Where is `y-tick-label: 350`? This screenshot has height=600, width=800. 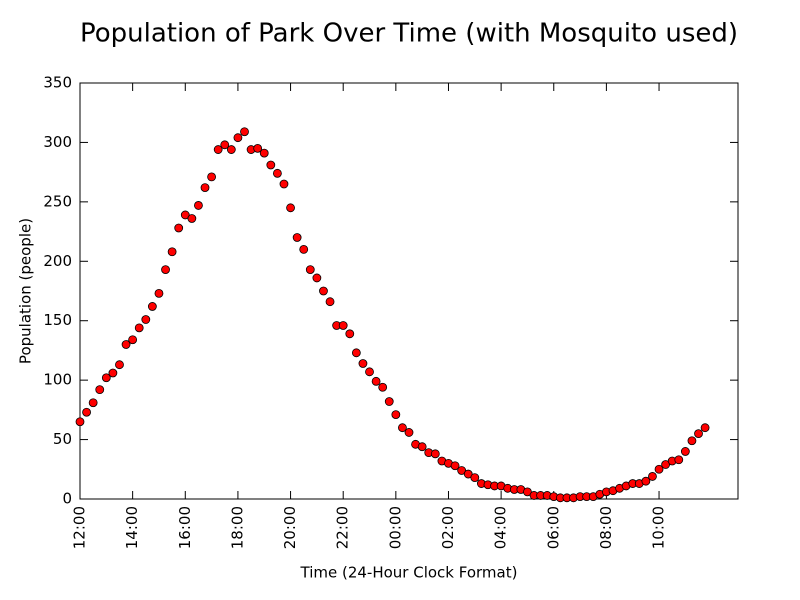
y-tick-label: 350 is located at coordinates (57, 83).